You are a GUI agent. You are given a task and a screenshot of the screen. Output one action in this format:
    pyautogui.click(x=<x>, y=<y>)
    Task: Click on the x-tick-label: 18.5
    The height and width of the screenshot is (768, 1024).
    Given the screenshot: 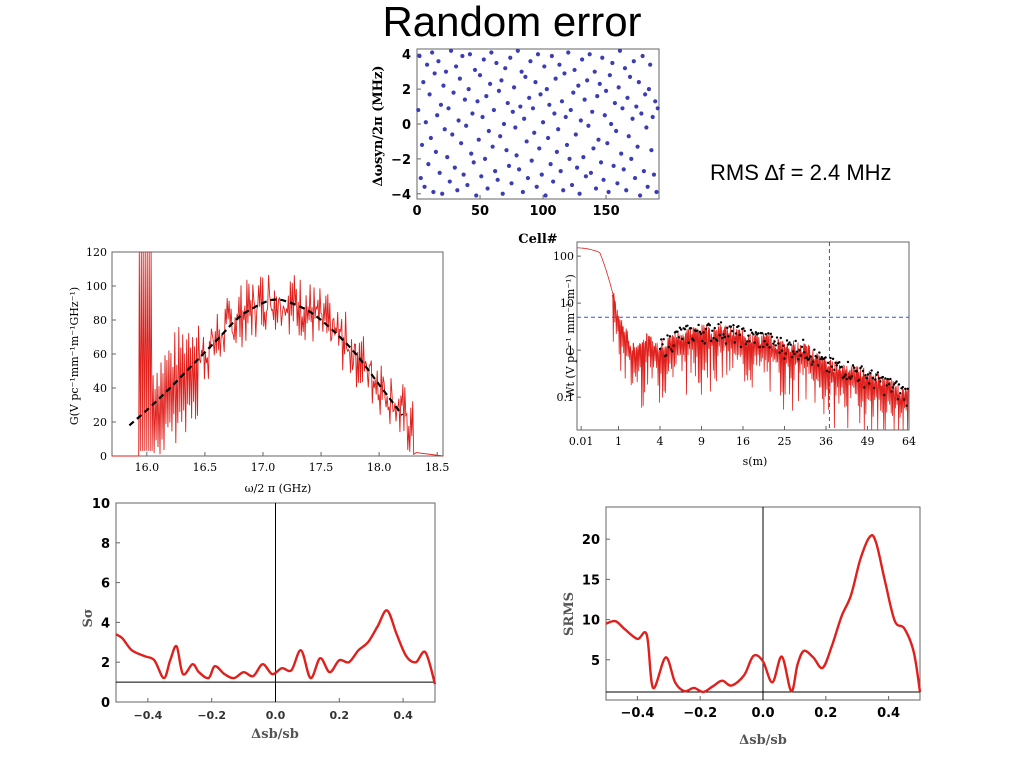 What is the action you would take?
    pyautogui.click(x=437, y=467)
    